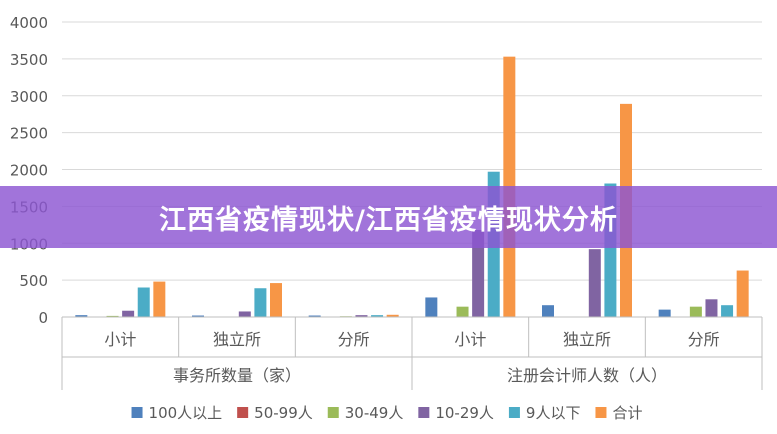 This screenshot has height=434, width=777. Describe the element at coordinates (29, 134) in the screenshot. I see `y-tick-label: 2500` at that location.